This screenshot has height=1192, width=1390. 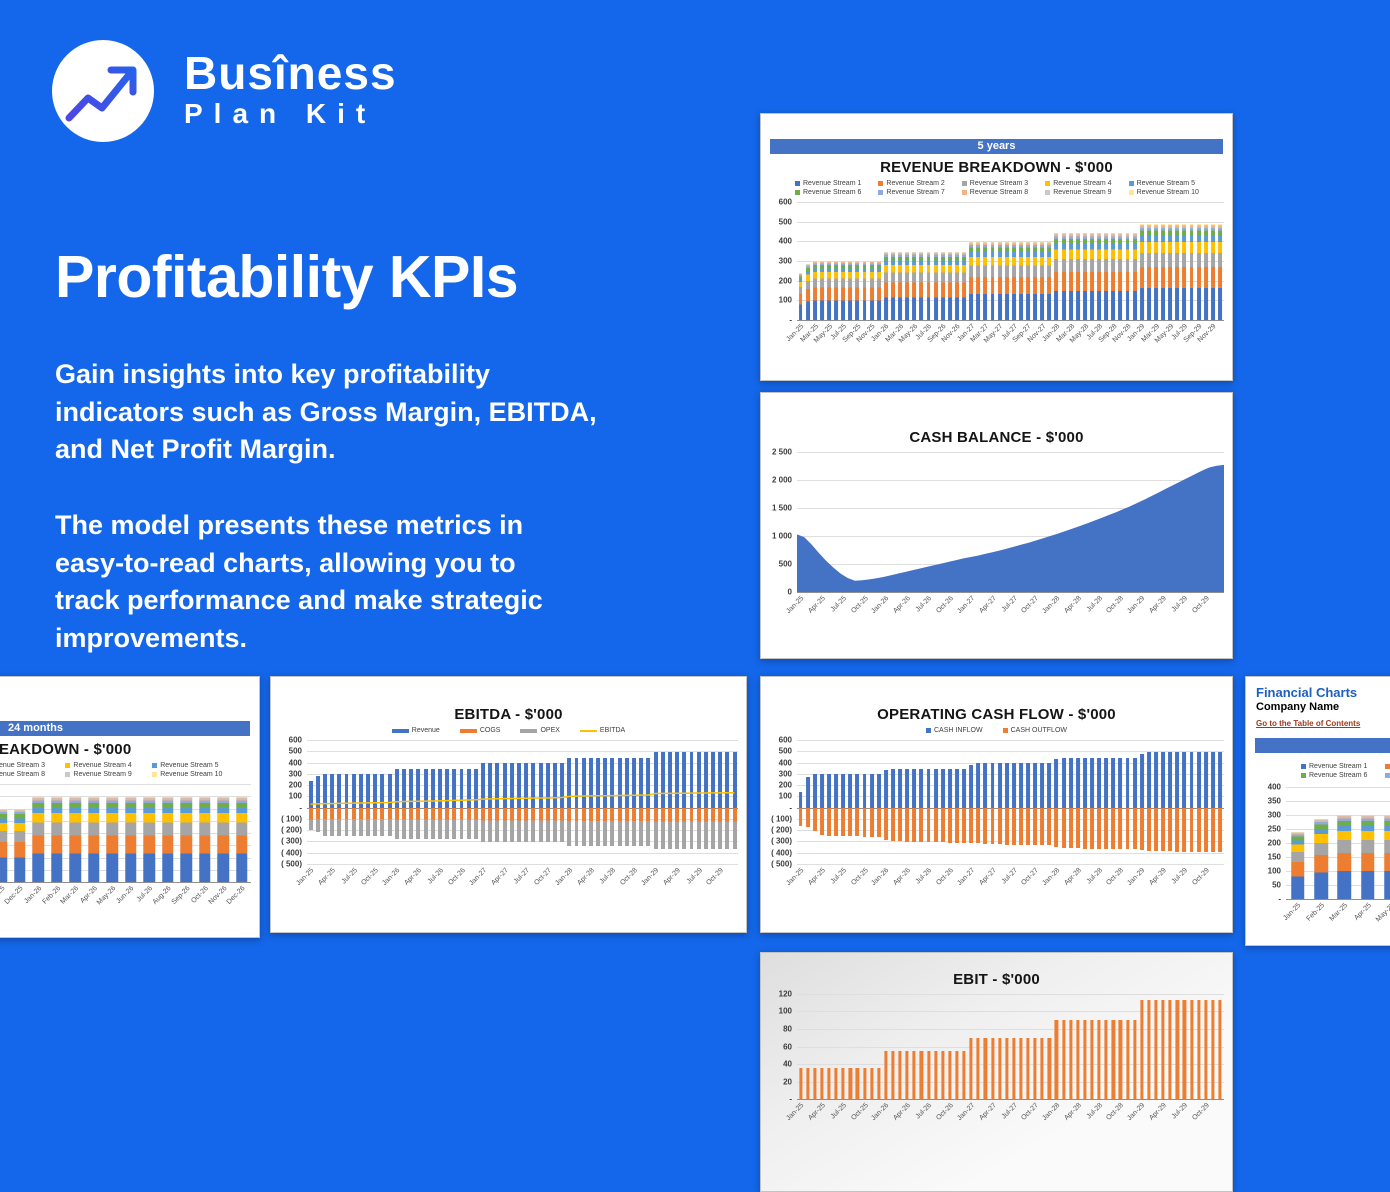 I want to click on x-tick: Jan-26, so click(x=35, y=908).